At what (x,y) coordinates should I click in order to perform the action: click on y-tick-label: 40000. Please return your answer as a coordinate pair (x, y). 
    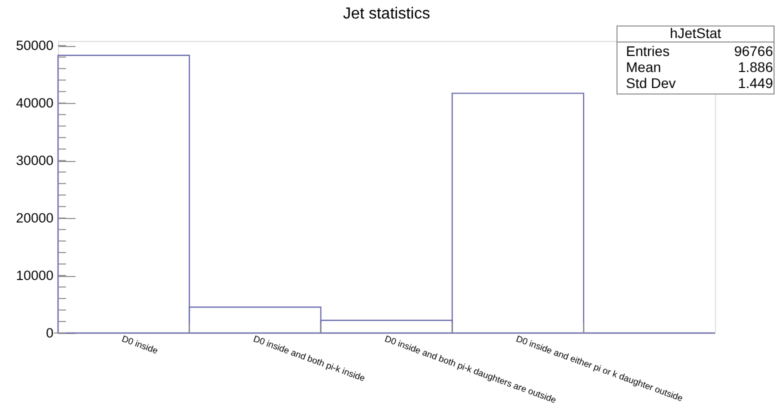
    Looking at the image, I should click on (35, 103).